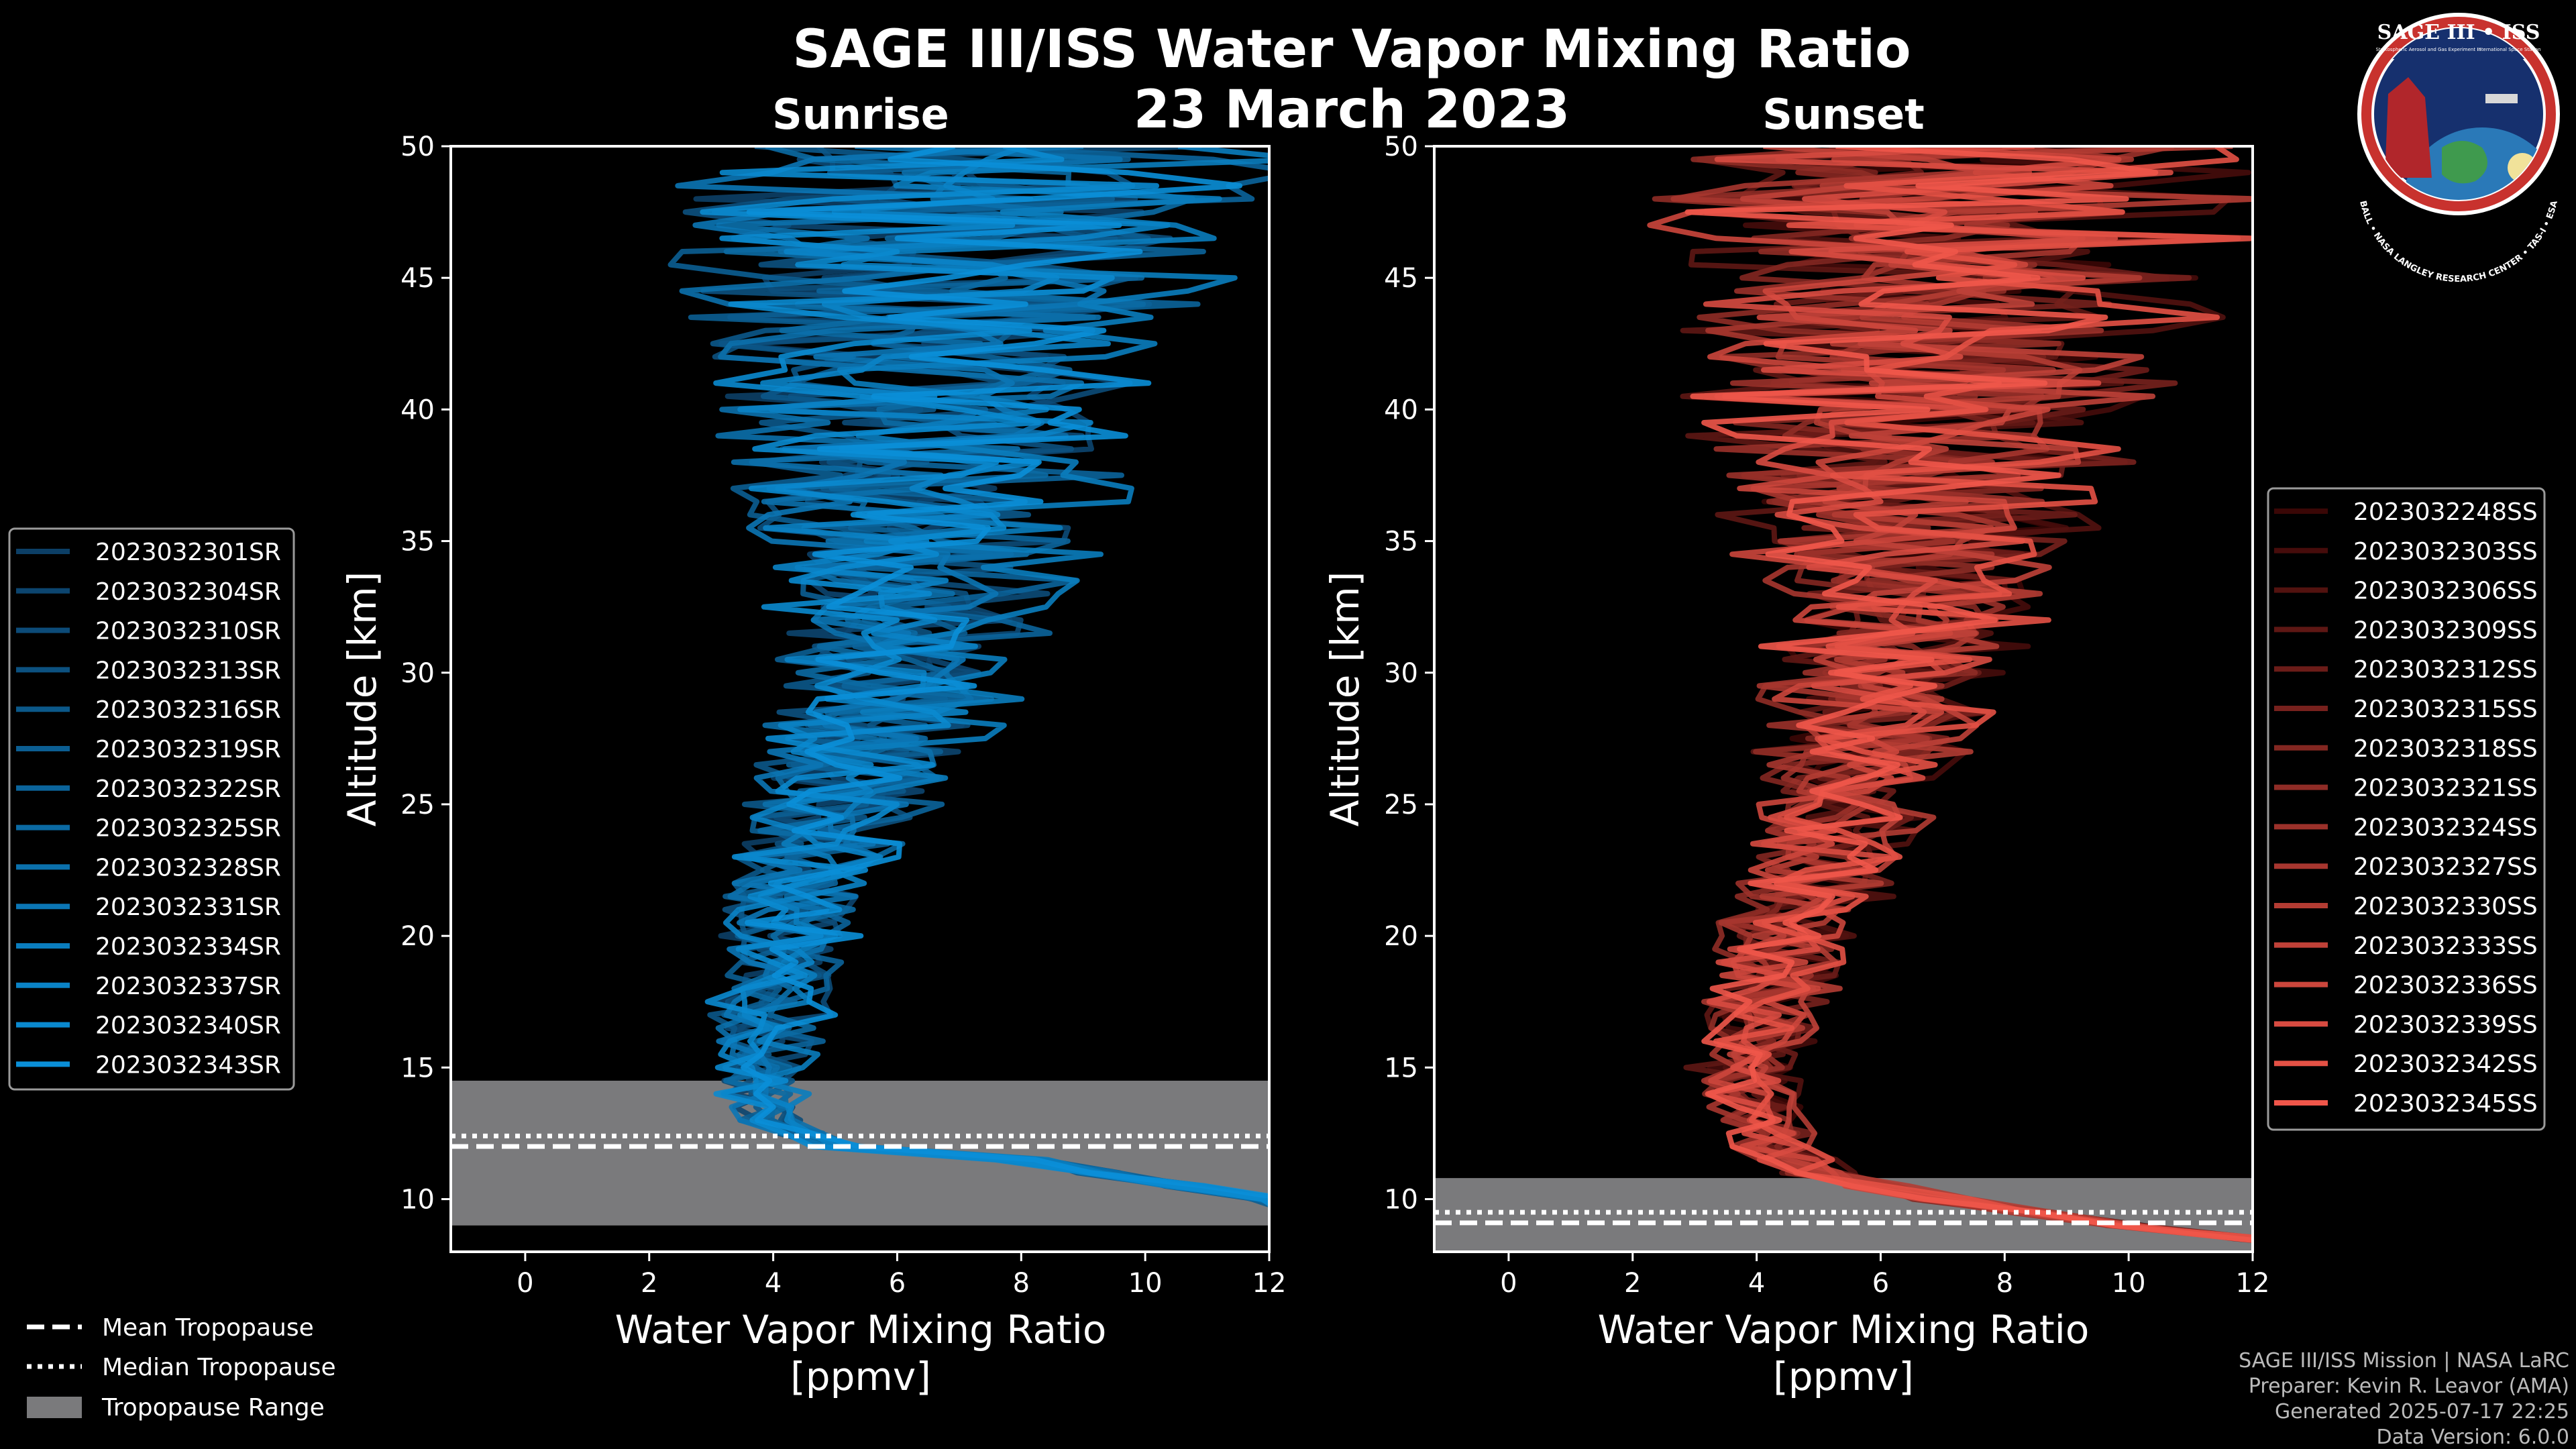 The height and width of the screenshot is (1449, 2576). I want to click on logo-continent, so click(2464, 162).